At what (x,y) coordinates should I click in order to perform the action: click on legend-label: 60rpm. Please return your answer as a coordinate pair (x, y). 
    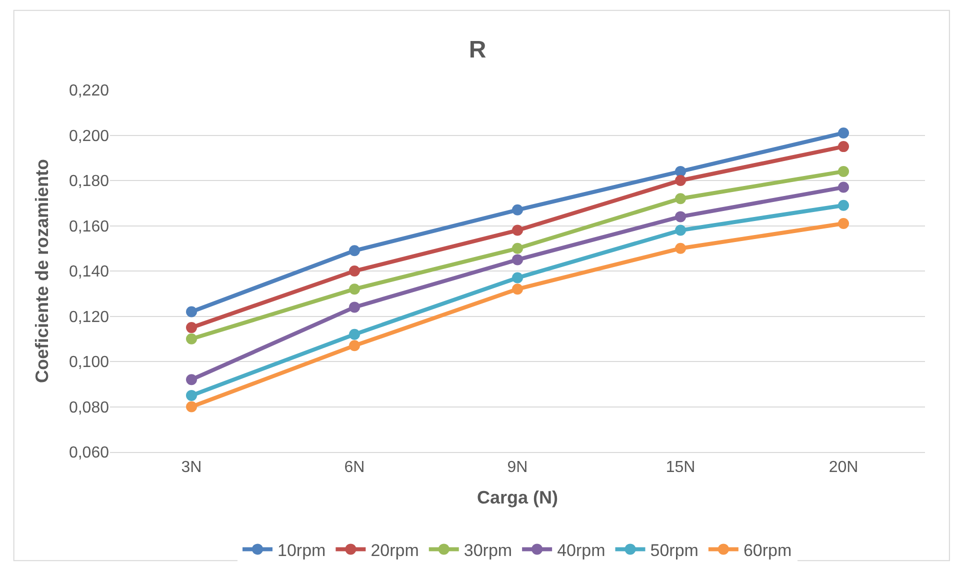
    Looking at the image, I should click on (767, 550).